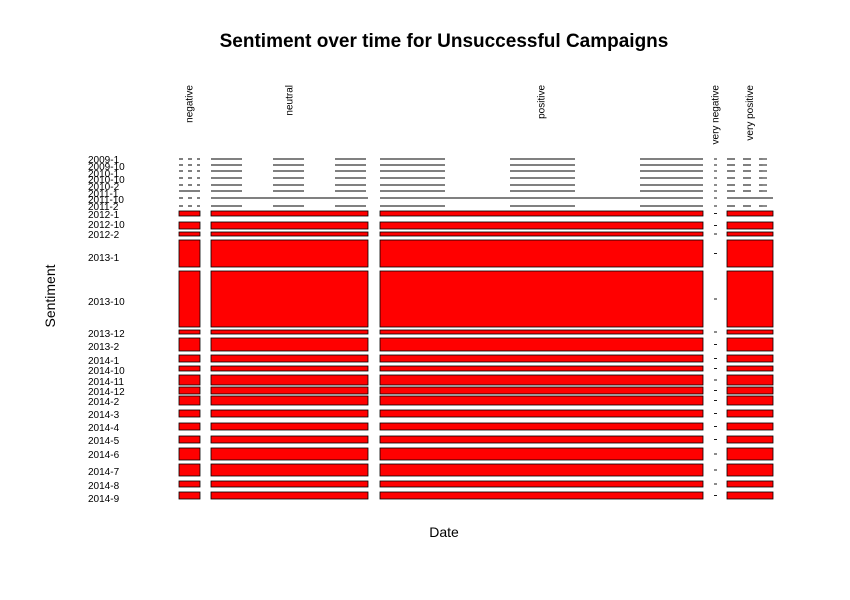  I want to click on row-label: 2012-10, so click(106, 225).